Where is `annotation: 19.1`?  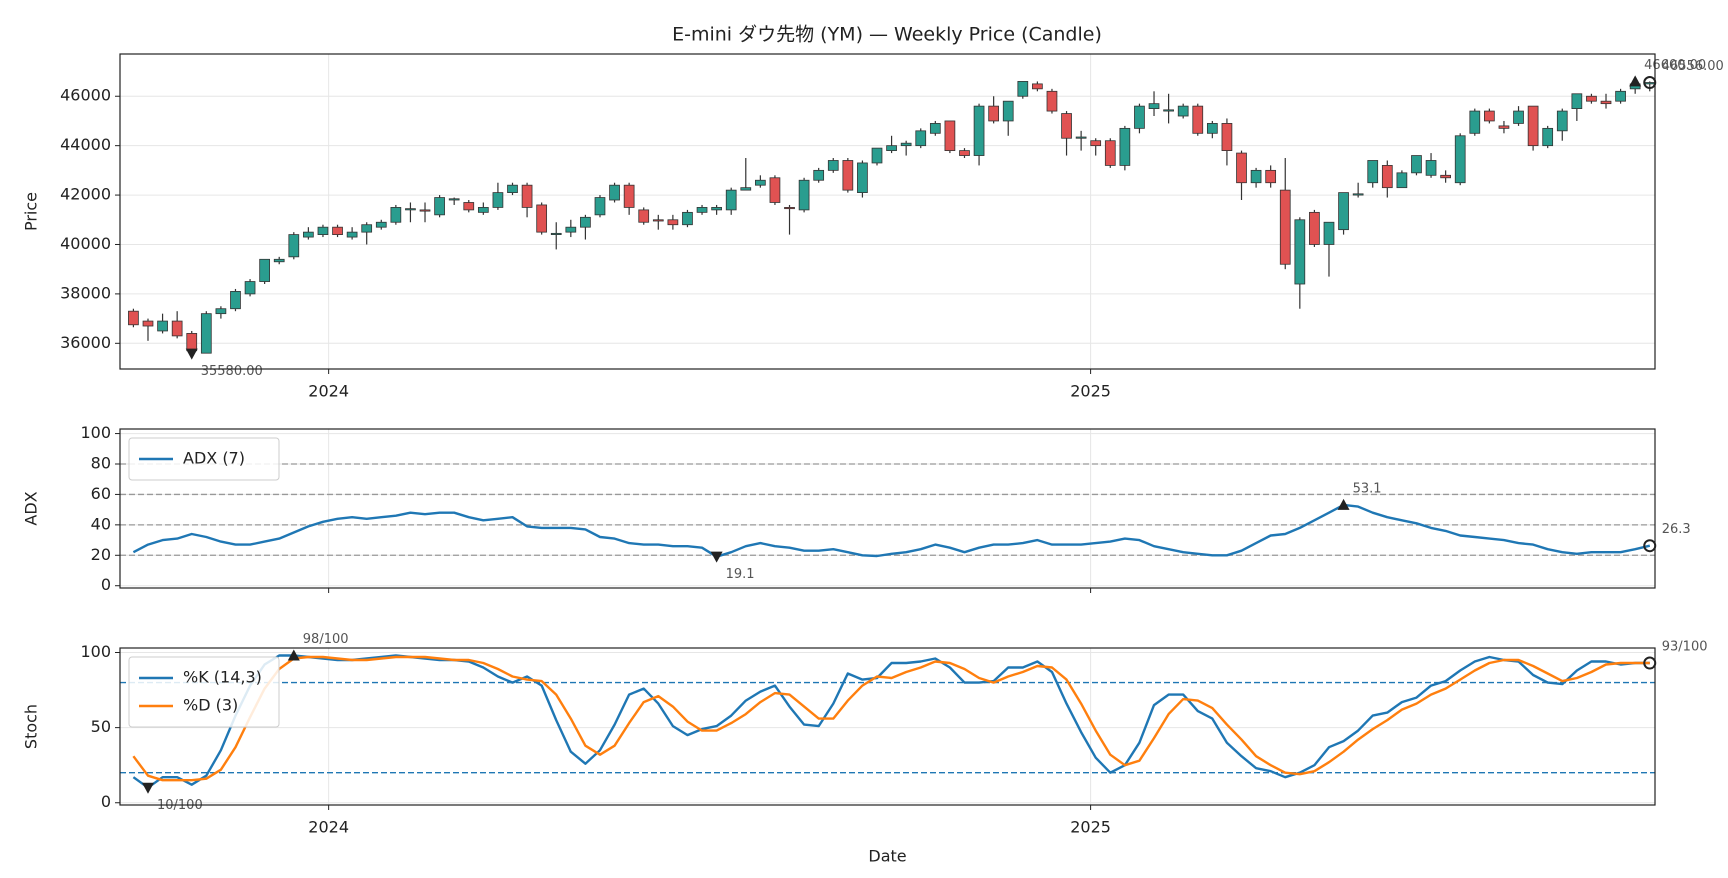
annotation: 19.1 is located at coordinates (740, 574).